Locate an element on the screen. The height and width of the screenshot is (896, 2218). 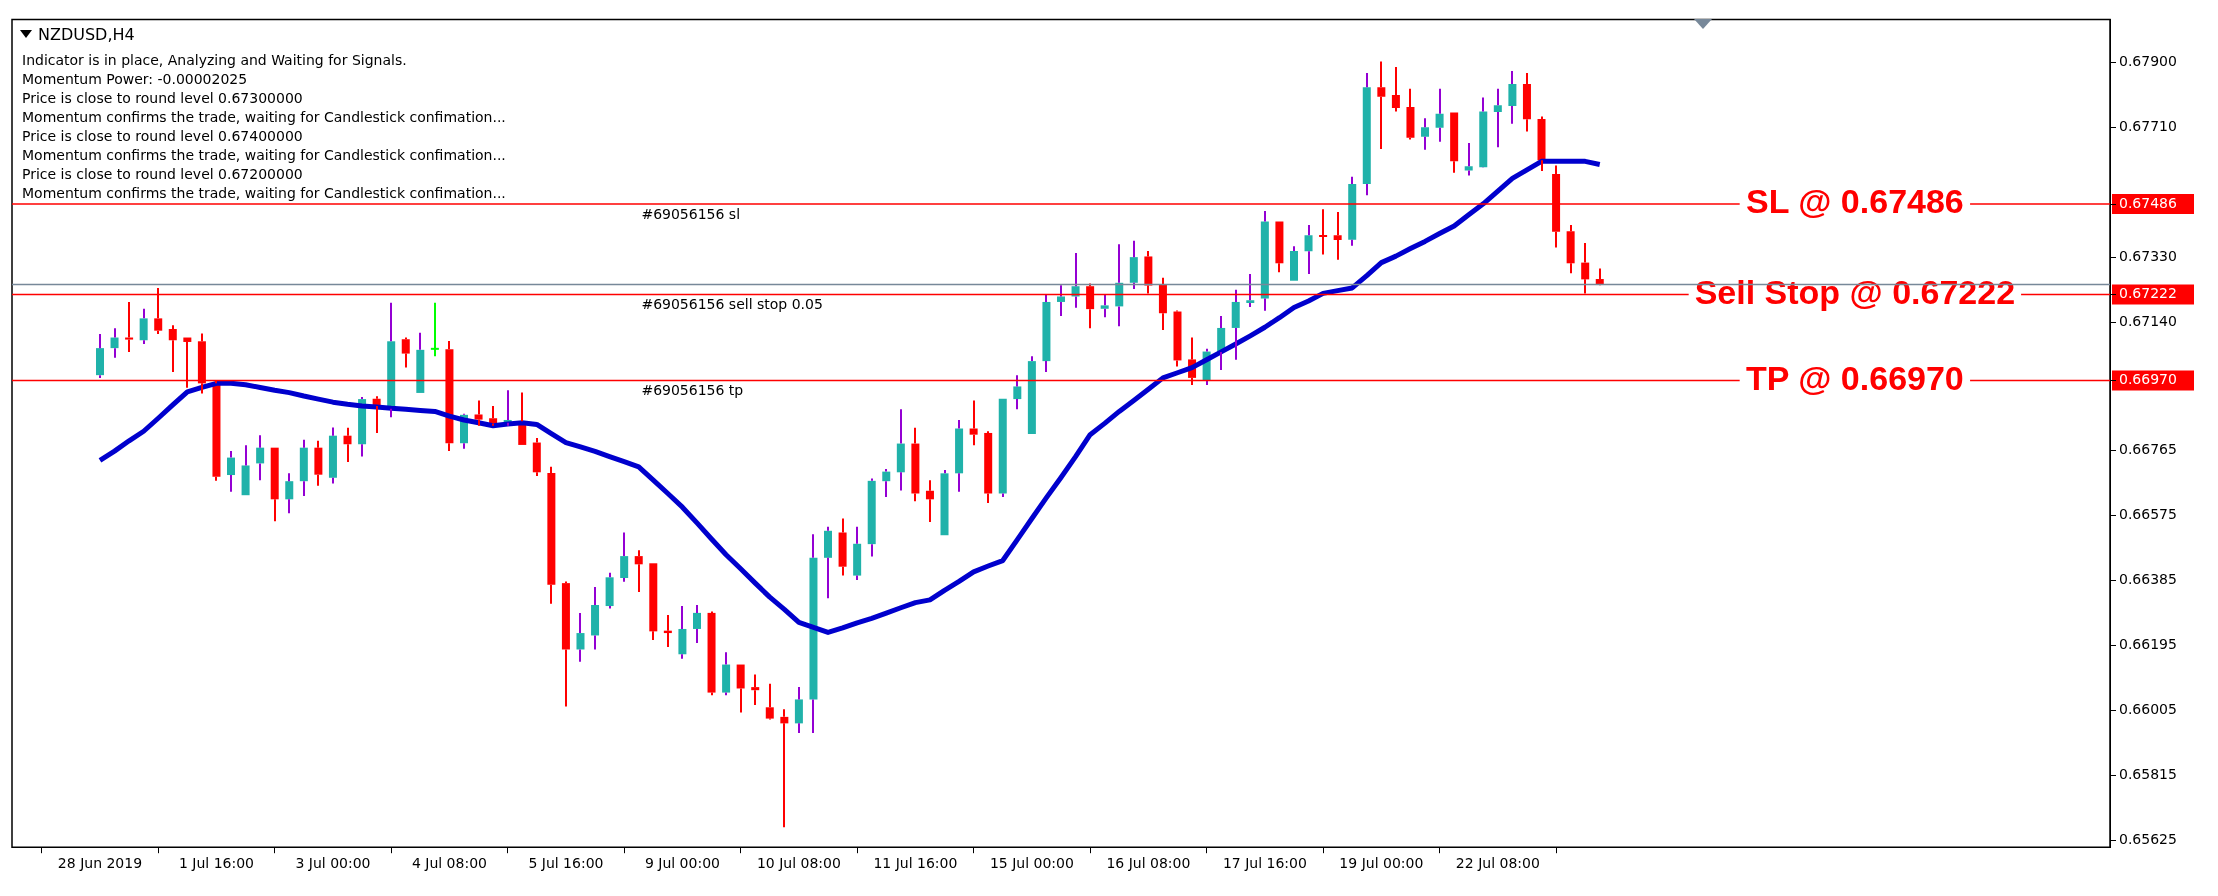
annotation: Indicator is in place, Analyzing and Waiting for Signals. is located at coordinates (214, 60).